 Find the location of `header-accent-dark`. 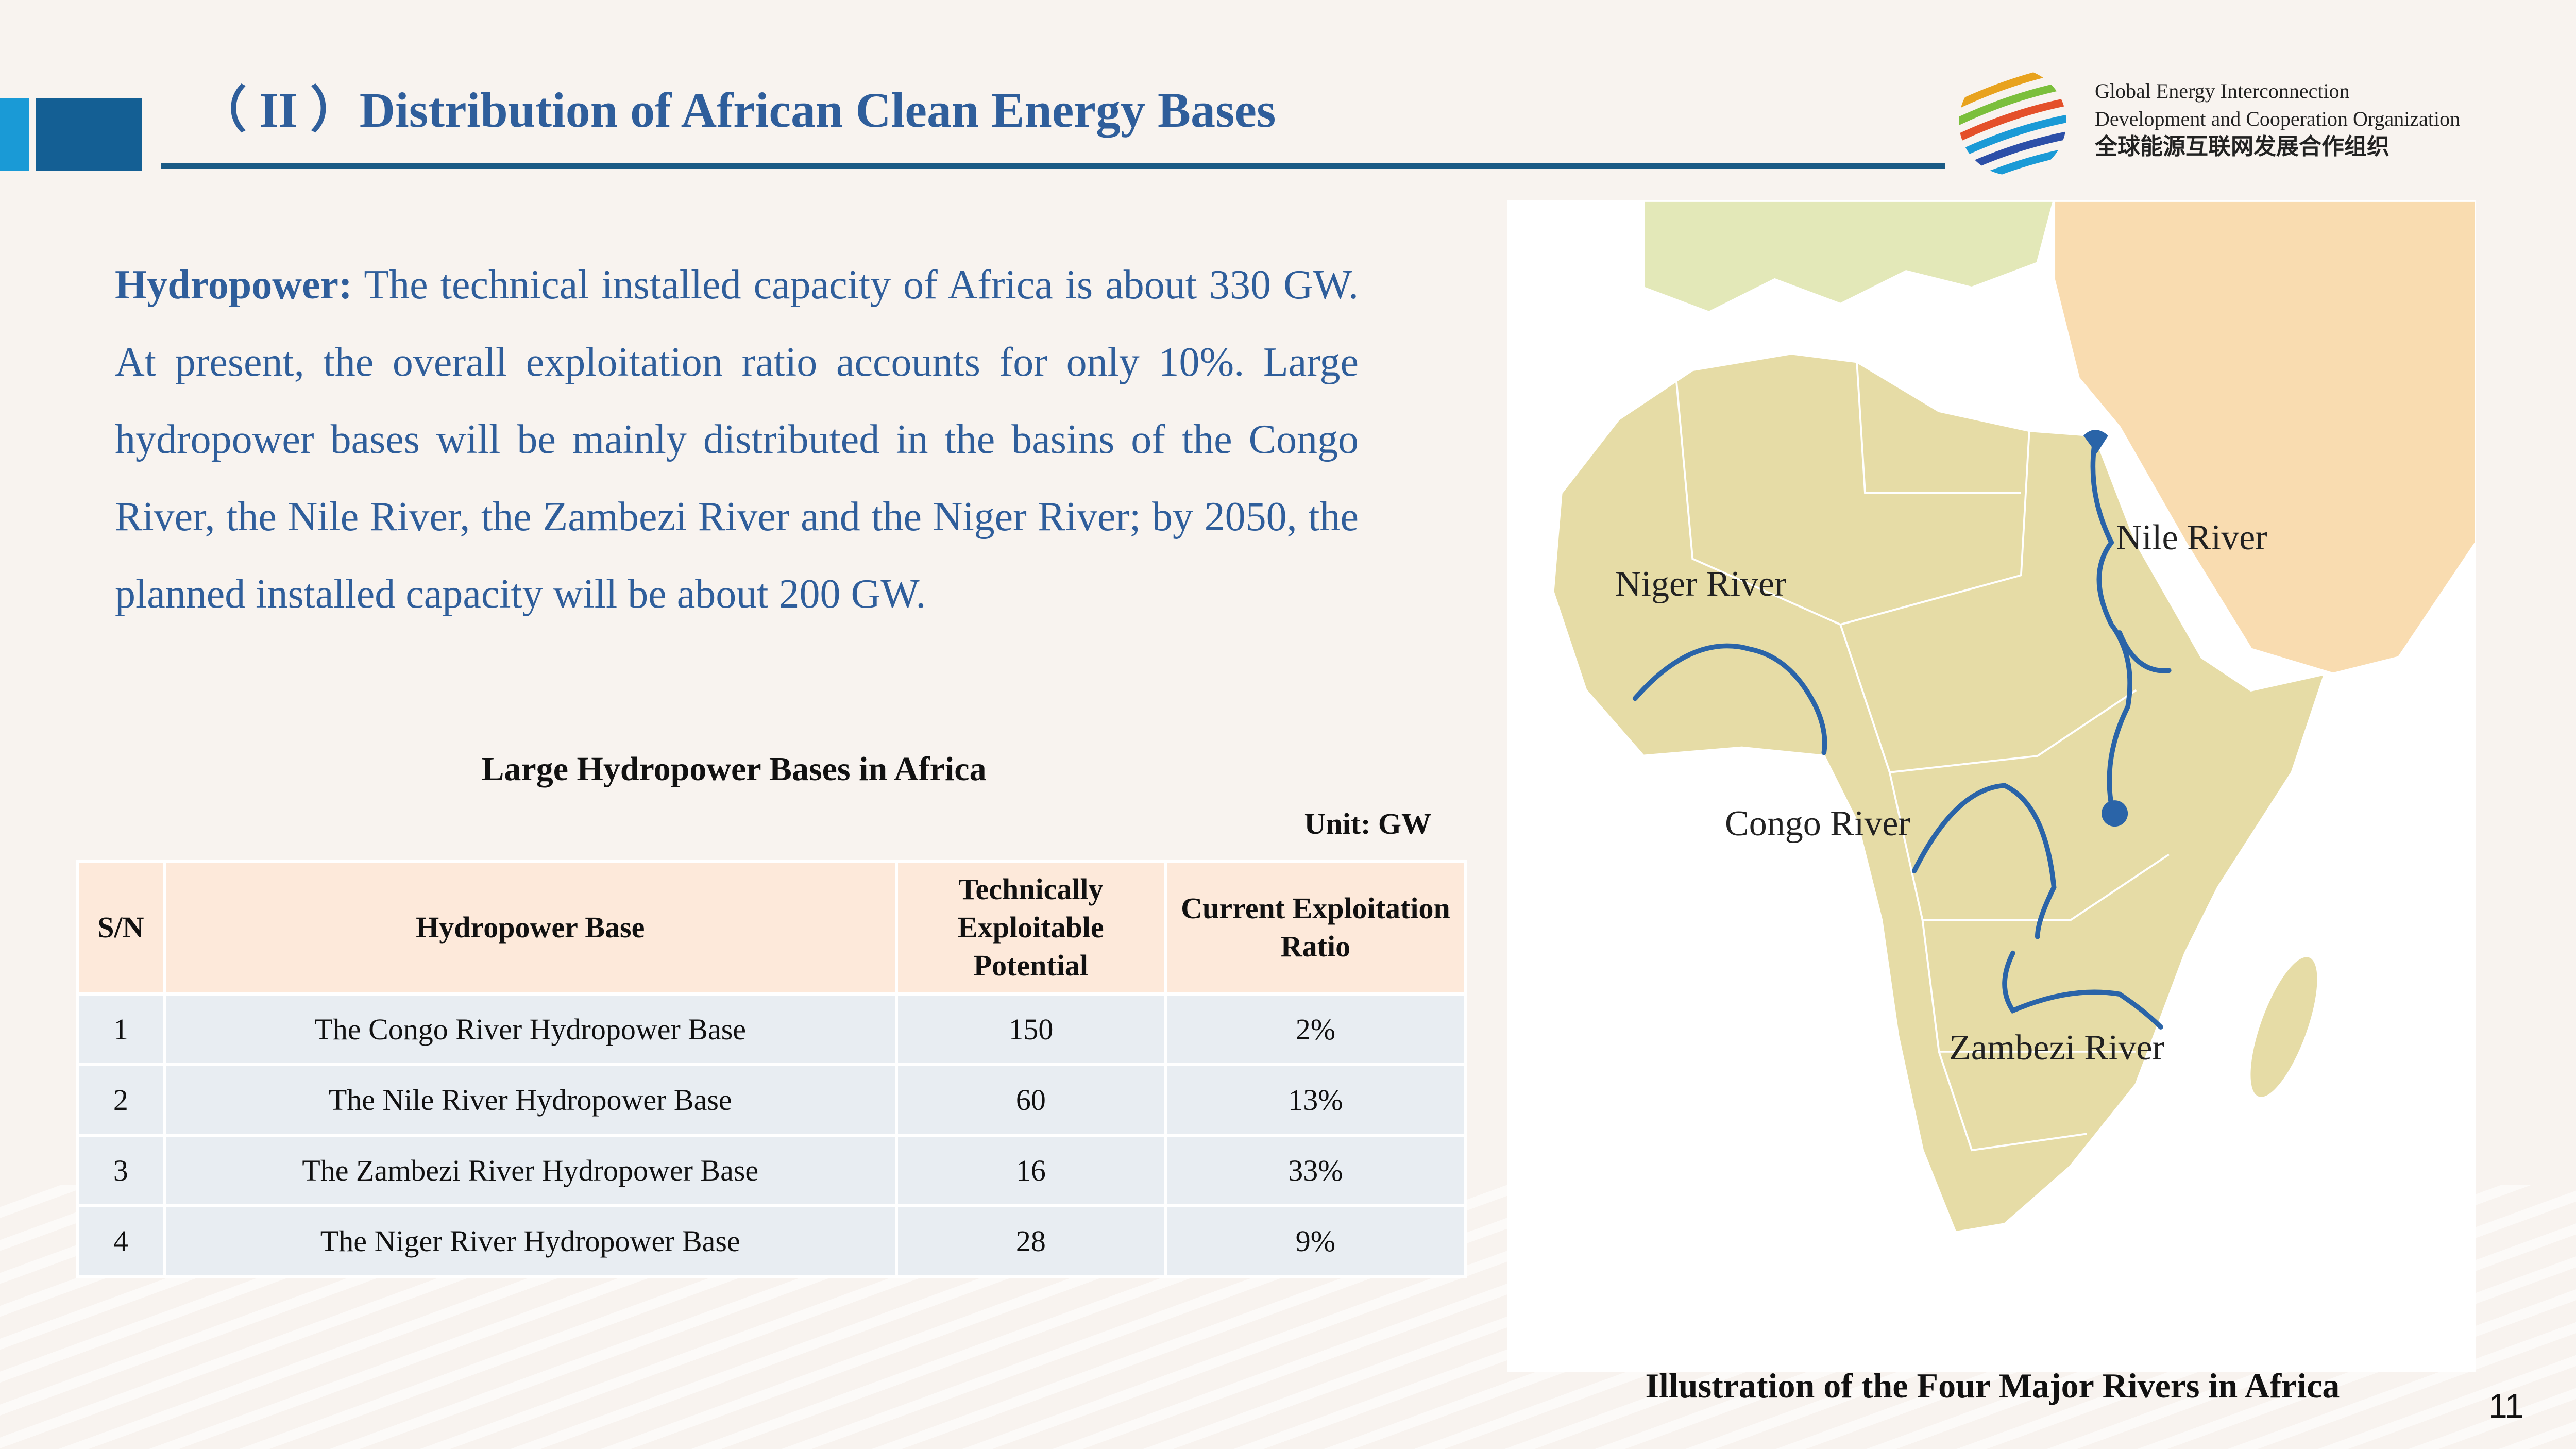

header-accent-dark is located at coordinates (89, 134).